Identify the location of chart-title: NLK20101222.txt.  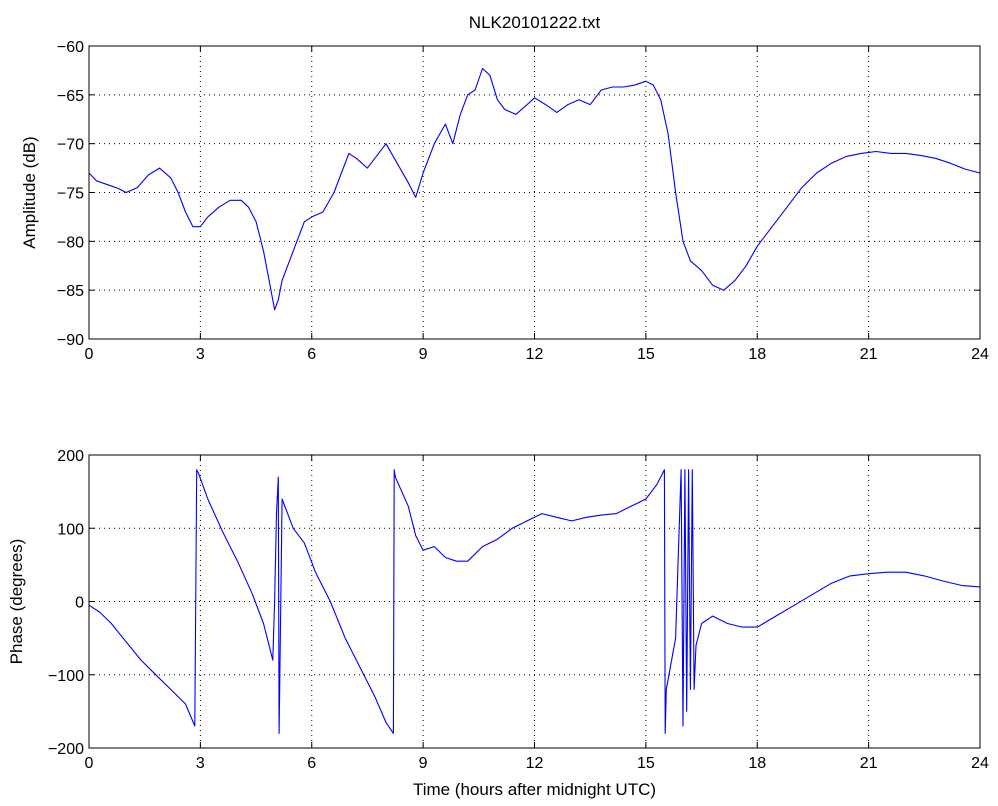
(535, 22).